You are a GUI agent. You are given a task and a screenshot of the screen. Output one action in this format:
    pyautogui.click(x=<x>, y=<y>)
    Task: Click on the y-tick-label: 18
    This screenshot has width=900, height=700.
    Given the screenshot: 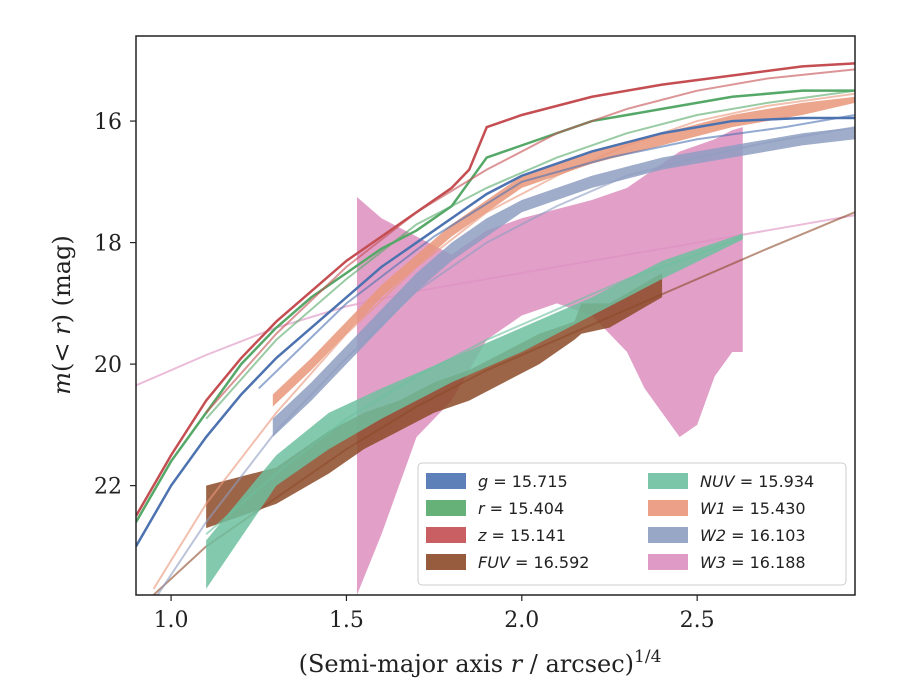 What is the action you would take?
    pyautogui.click(x=108, y=244)
    